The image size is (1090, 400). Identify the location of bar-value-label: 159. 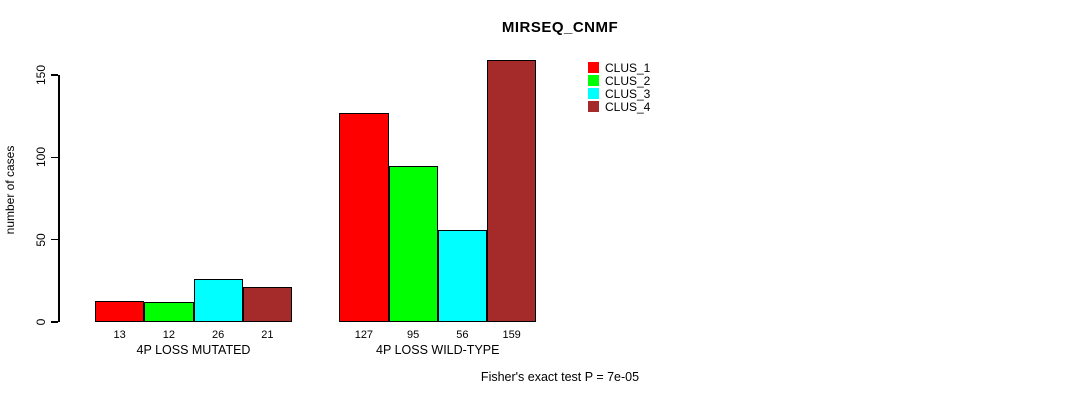
(511, 335).